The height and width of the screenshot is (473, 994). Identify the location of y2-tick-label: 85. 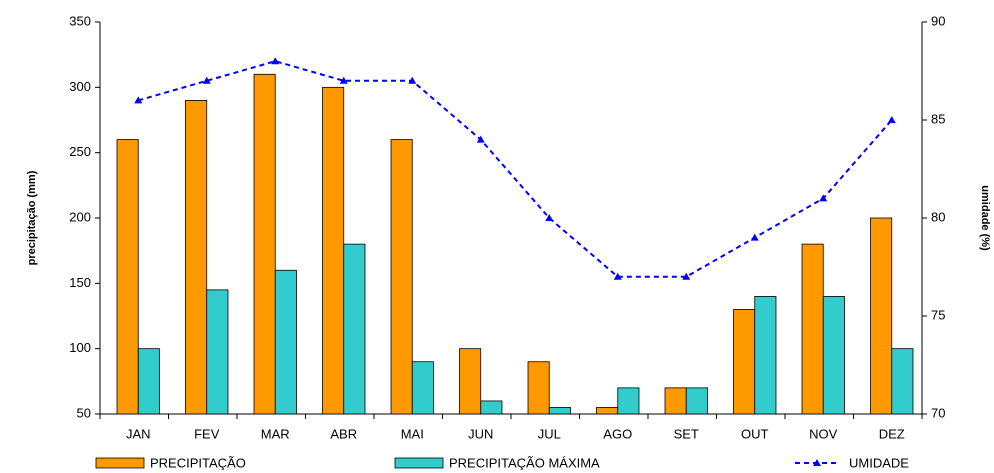
(938, 118).